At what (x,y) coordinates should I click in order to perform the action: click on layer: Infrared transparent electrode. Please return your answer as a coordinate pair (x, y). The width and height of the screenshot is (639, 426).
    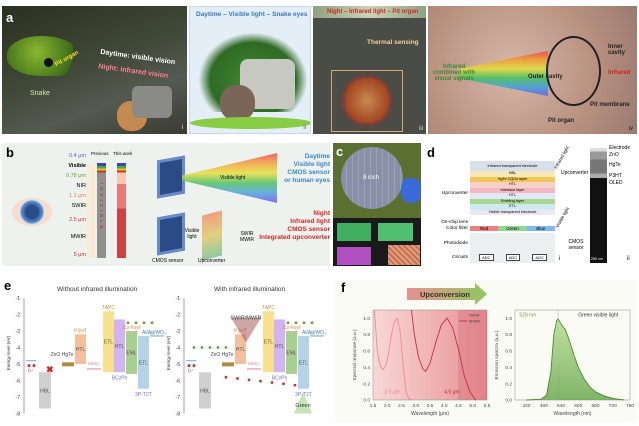
    Looking at the image, I should click on (512, 166).